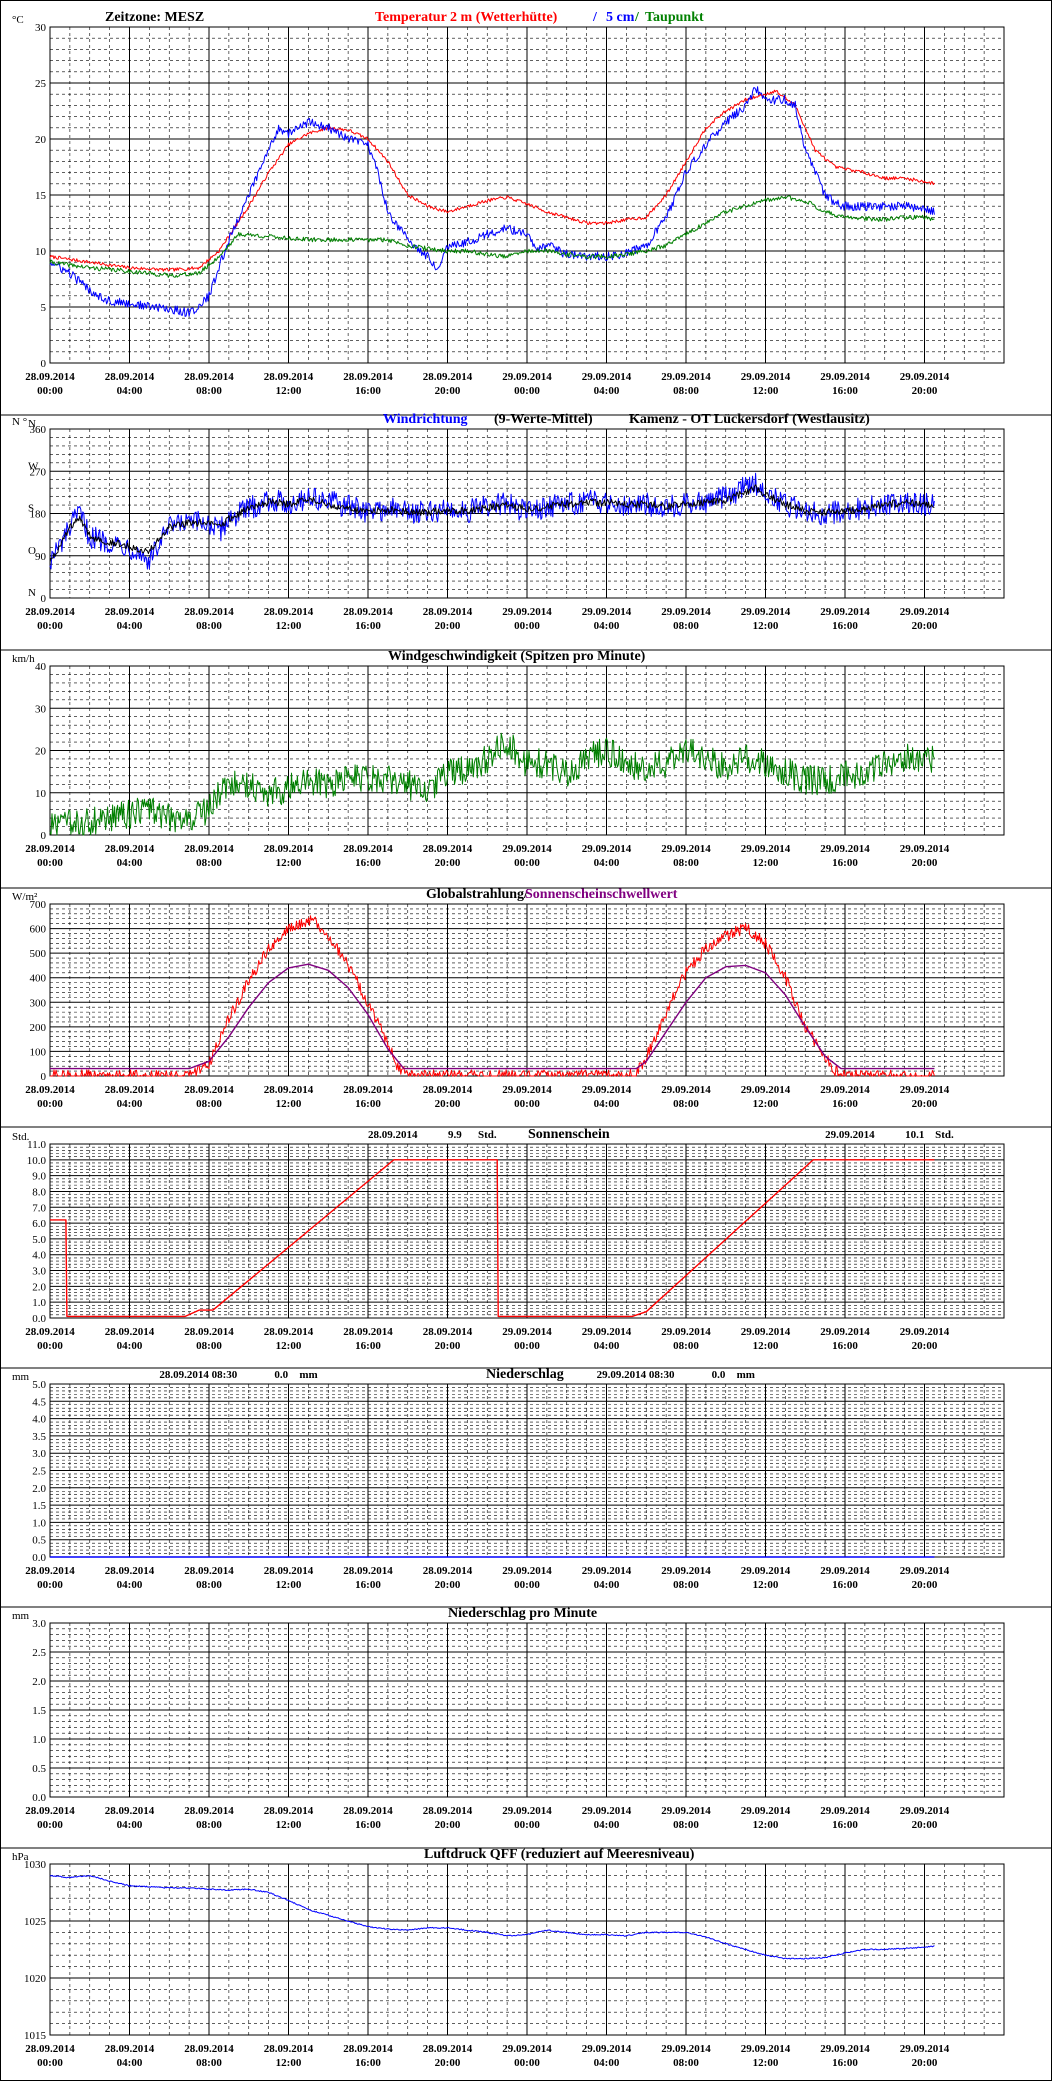 This screenshot has width=1052, height=2081. What do you see at coordinates (525, 1374) in the screenshot?
I see `chart-title-part: Niederschlag` at bounding box center [525, 1374].